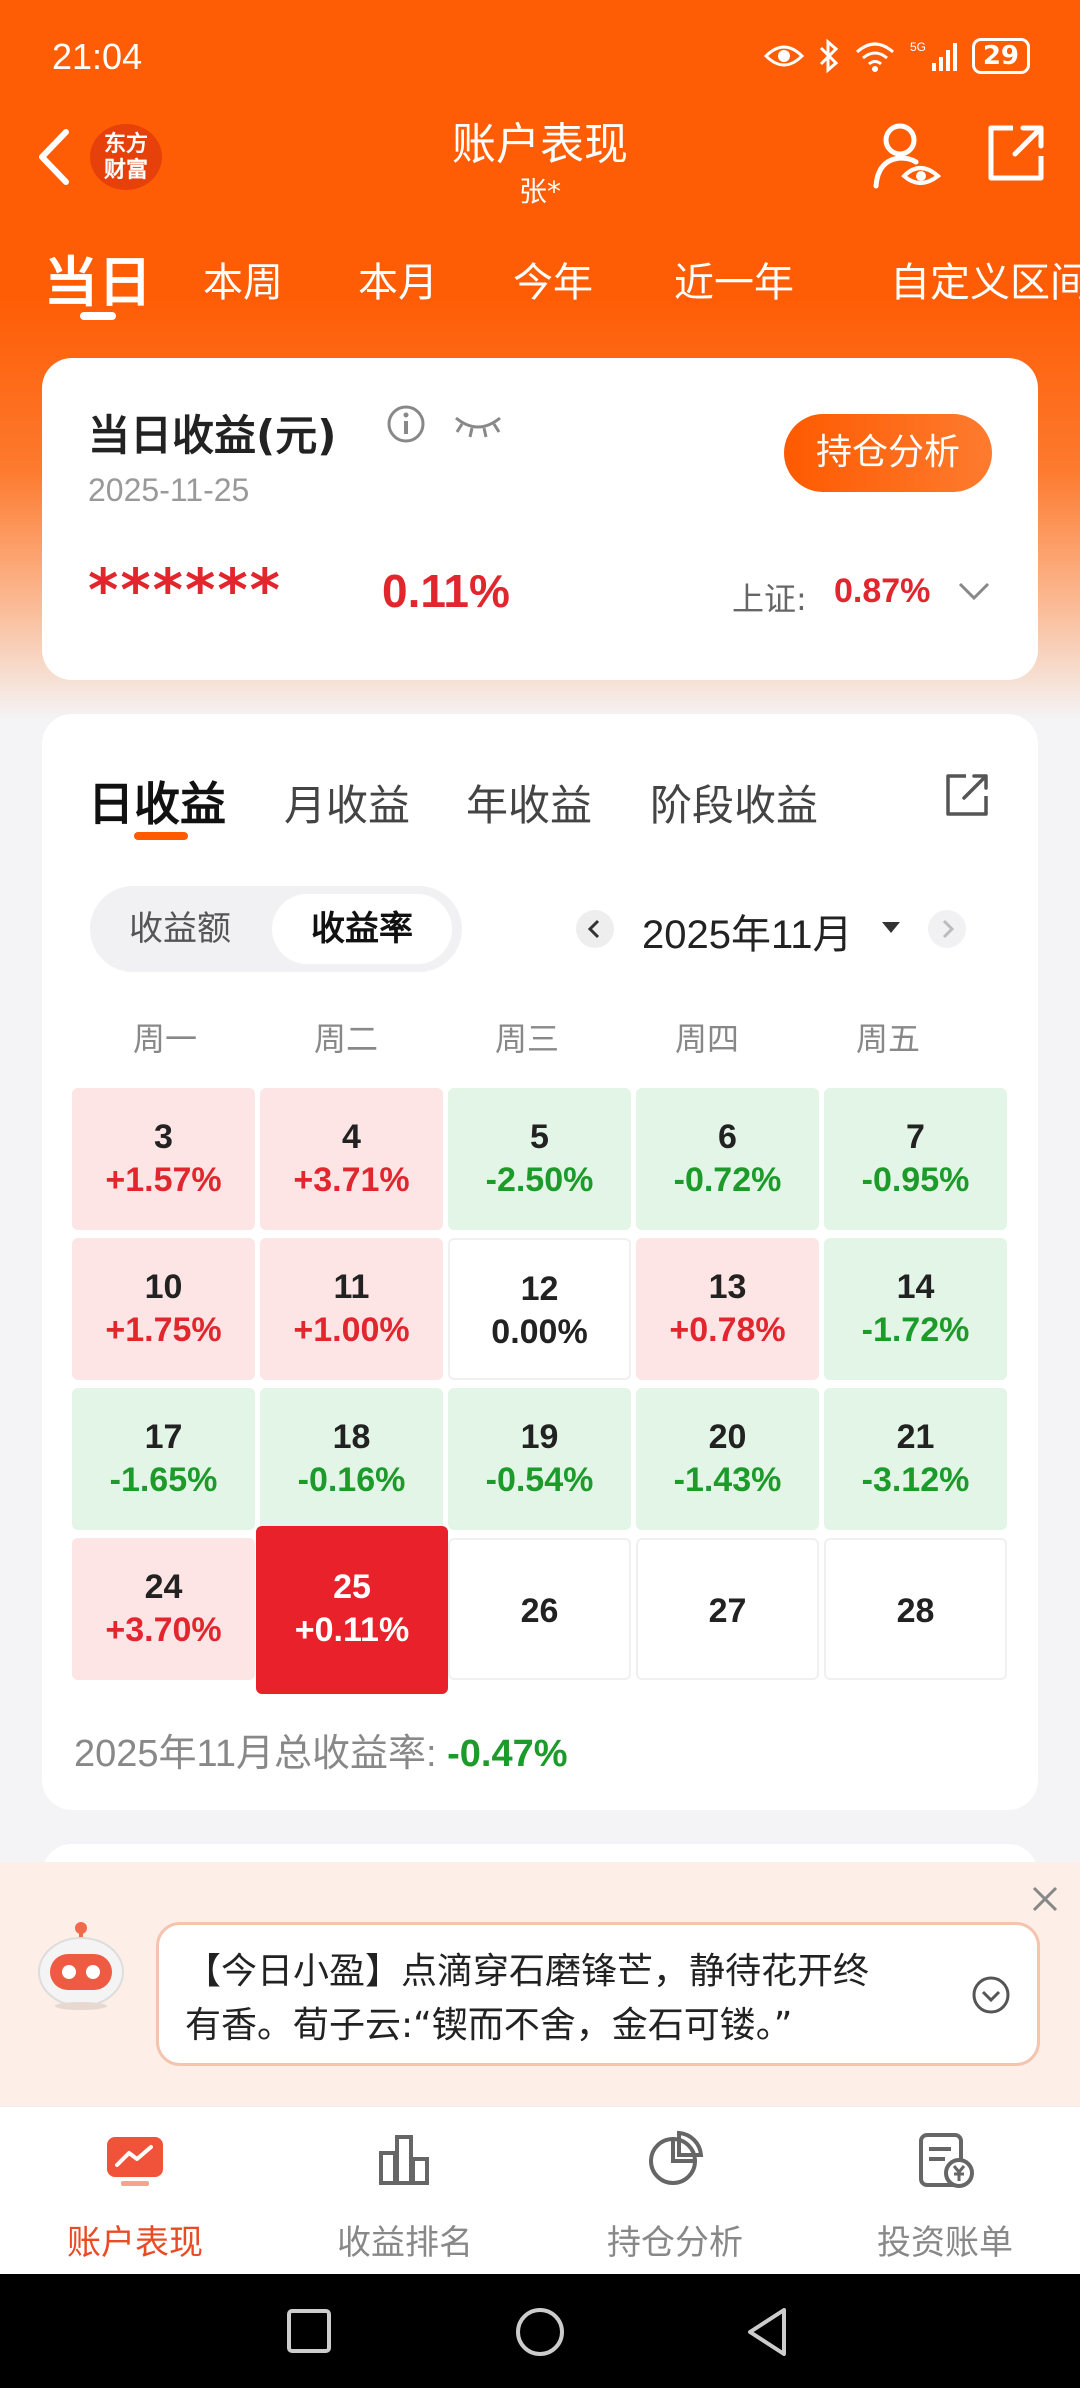 The image size is (1080, 2388). What do you see at coordinates (769, 599) in the screenshot?
I see `index-label: 上证:` at bounding box center [769, 599].